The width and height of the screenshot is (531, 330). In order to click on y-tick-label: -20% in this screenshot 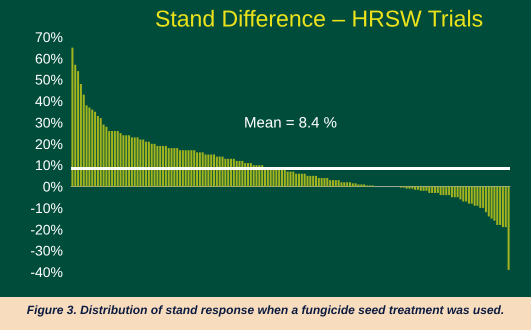, I will do `click(46, 229)`.